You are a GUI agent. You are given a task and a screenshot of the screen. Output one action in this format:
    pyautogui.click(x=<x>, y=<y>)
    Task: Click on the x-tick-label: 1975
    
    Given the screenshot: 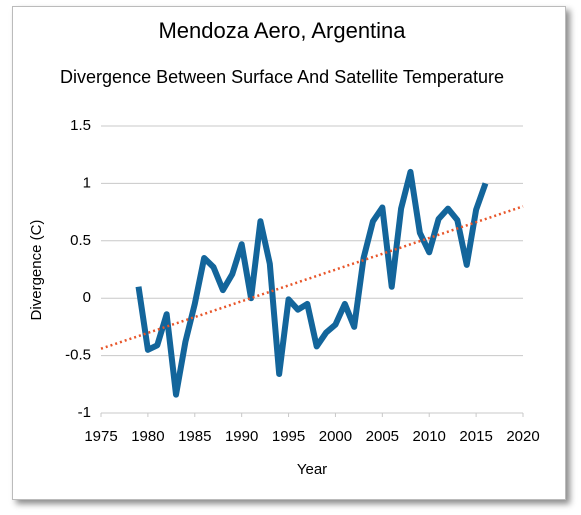 What is the action you would take?
    pyautogui.click(x=100, y=436)
    